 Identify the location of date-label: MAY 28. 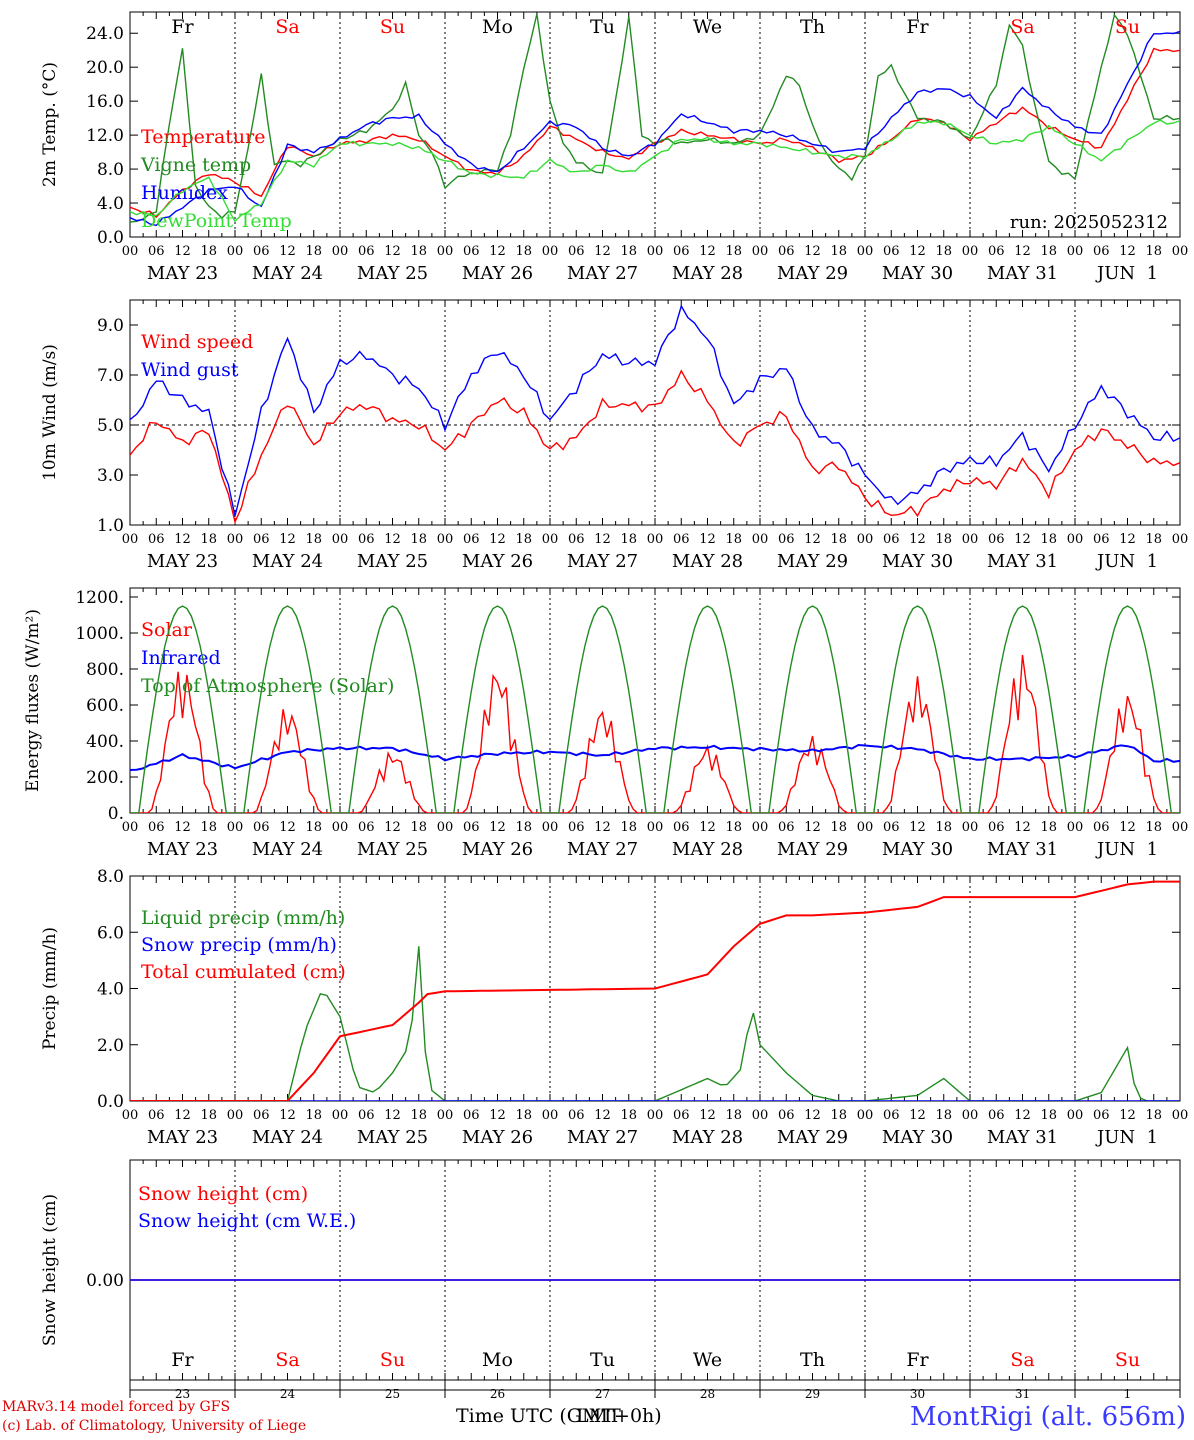
(707, 849).